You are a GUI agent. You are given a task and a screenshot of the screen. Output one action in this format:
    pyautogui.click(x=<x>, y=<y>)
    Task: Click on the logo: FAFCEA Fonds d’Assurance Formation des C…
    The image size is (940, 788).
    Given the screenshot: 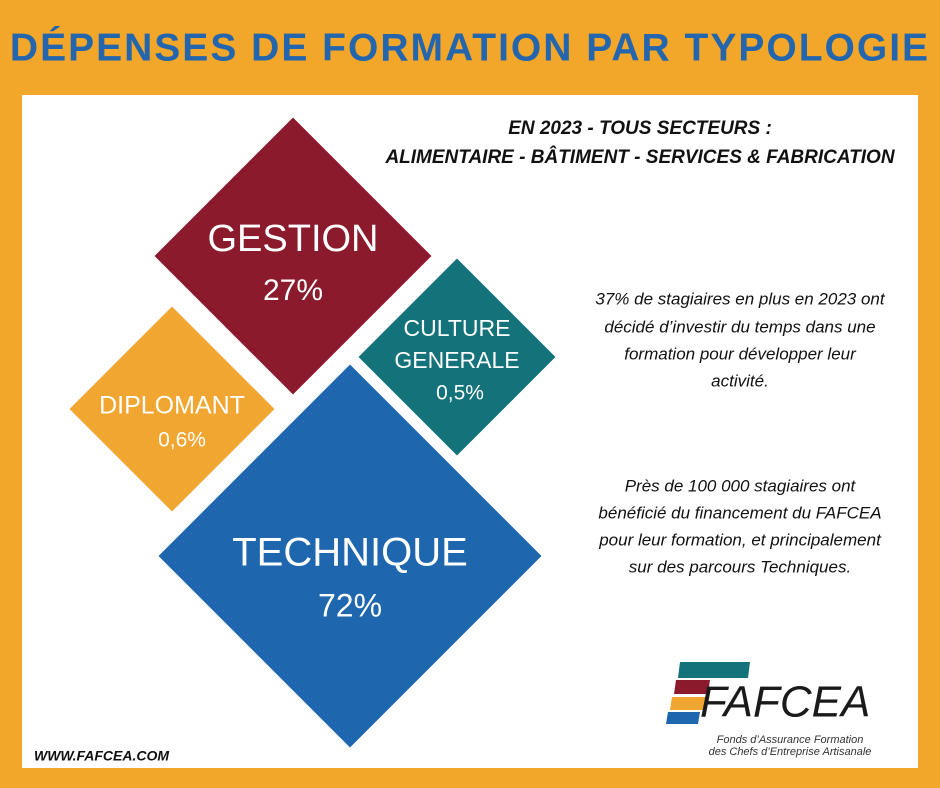 What is the action you would take?
    pyautogui.click(x=768, y=710)
    